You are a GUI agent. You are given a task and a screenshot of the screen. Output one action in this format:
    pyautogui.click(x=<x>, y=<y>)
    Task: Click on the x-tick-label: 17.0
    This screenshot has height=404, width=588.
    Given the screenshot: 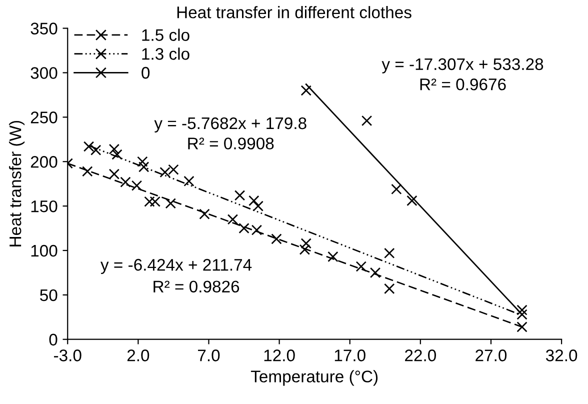 What is the action you would take?
    pyautogui.click(x=350, y=356)
    